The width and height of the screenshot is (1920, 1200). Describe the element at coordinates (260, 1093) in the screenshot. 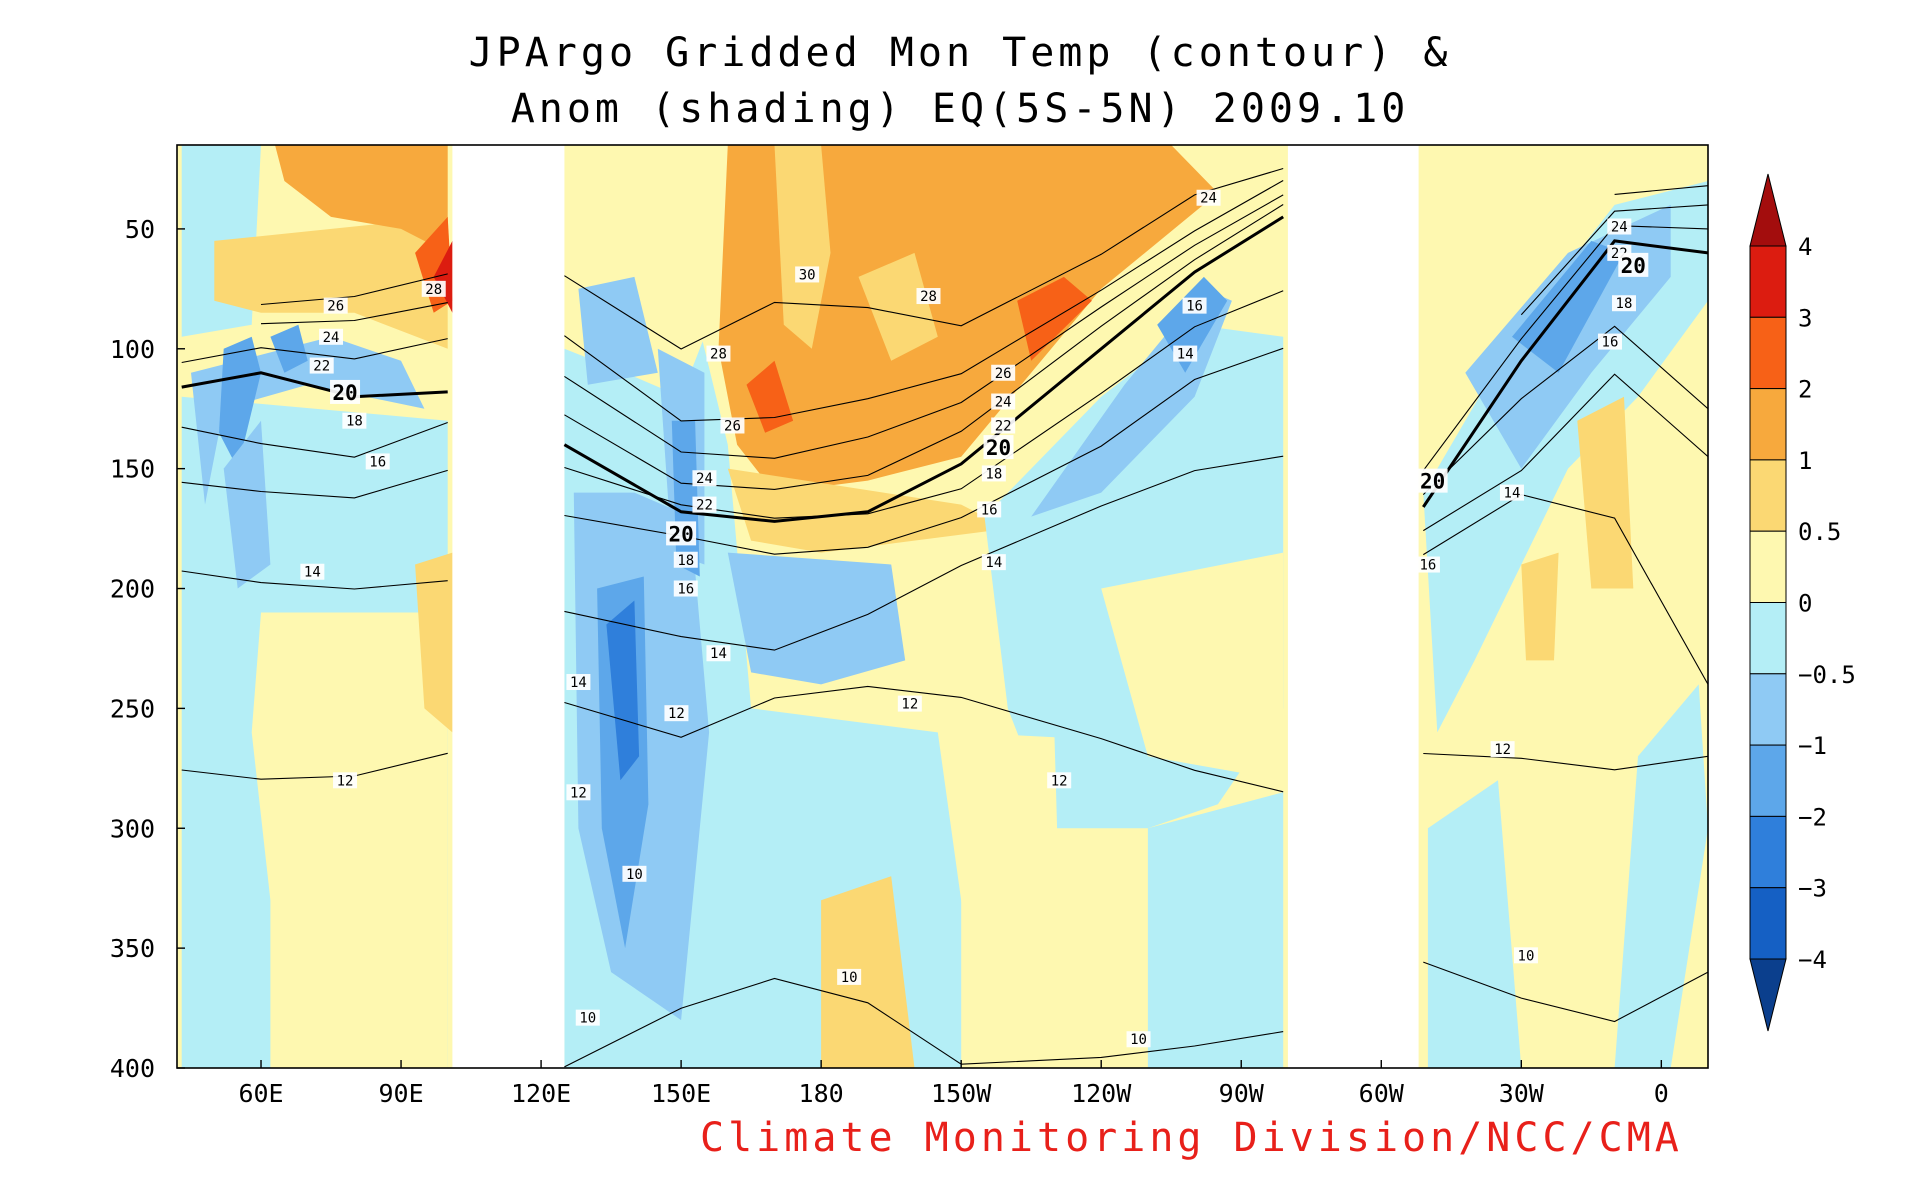

I see `x-tick-label: 60E` at that location.